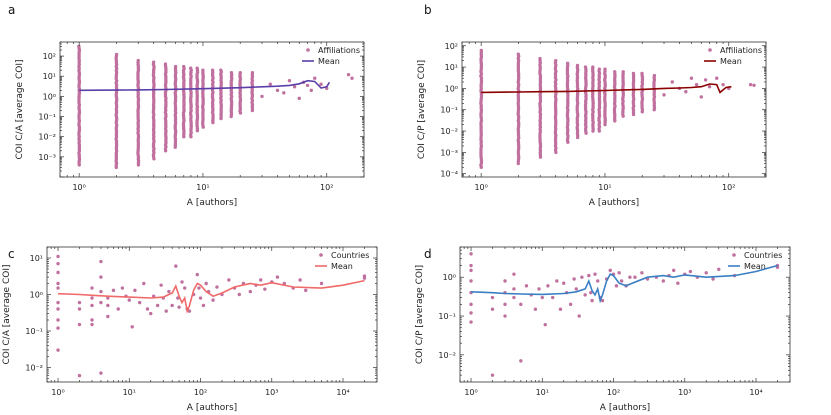 This screenshot has width=831, height=415. What do you see at coordinates (428, 10) in the screenshot?
I see `panel-letter: b` at bounding box center [428, 10].